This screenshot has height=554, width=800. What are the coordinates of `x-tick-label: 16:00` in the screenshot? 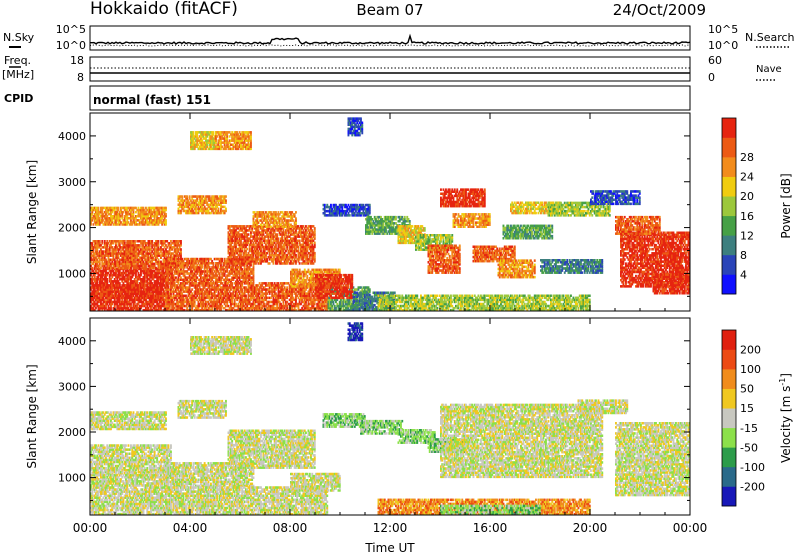 It's located at (490, 528).